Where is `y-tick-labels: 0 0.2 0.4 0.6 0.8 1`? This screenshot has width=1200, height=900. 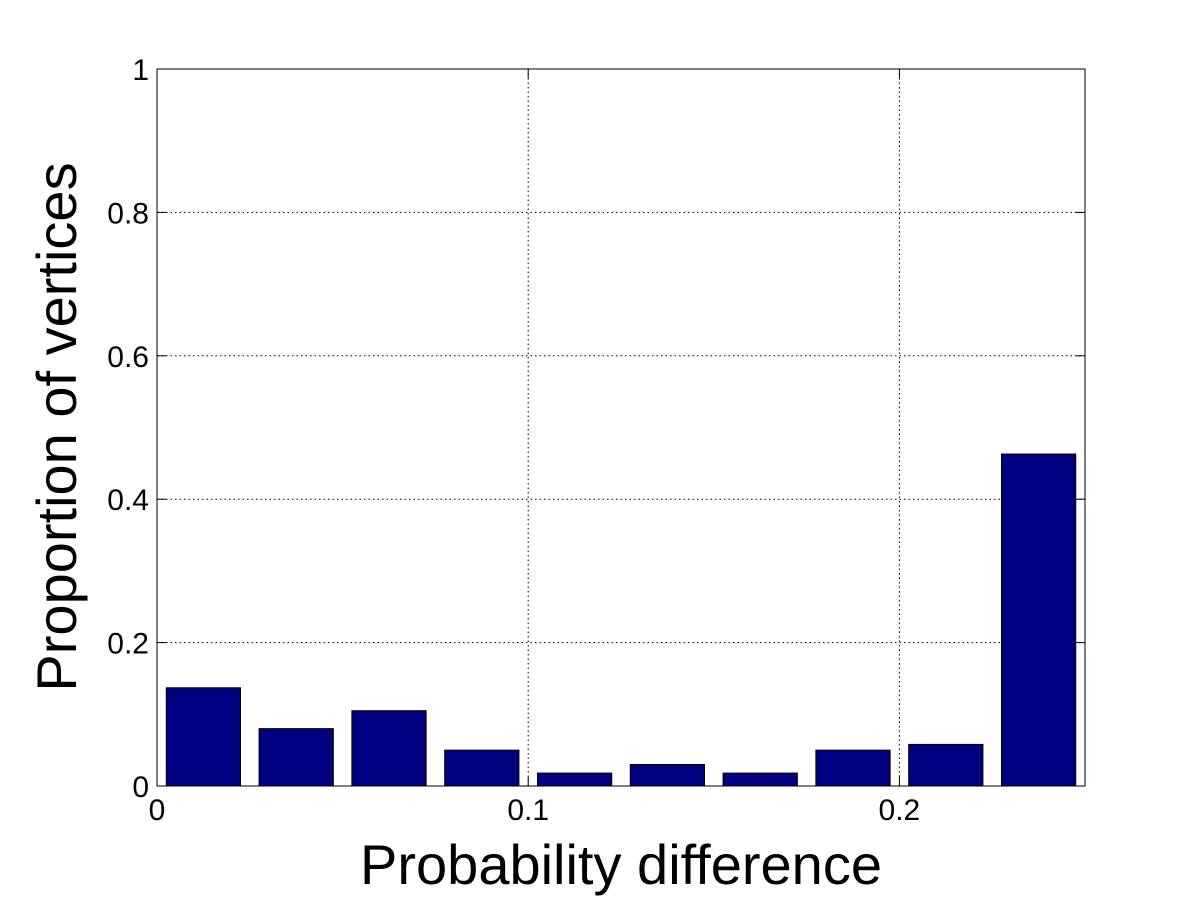
y-tick-labels: 0 0.2 0.4 0.6 0.8 1 is located at coordinates (128, 429).